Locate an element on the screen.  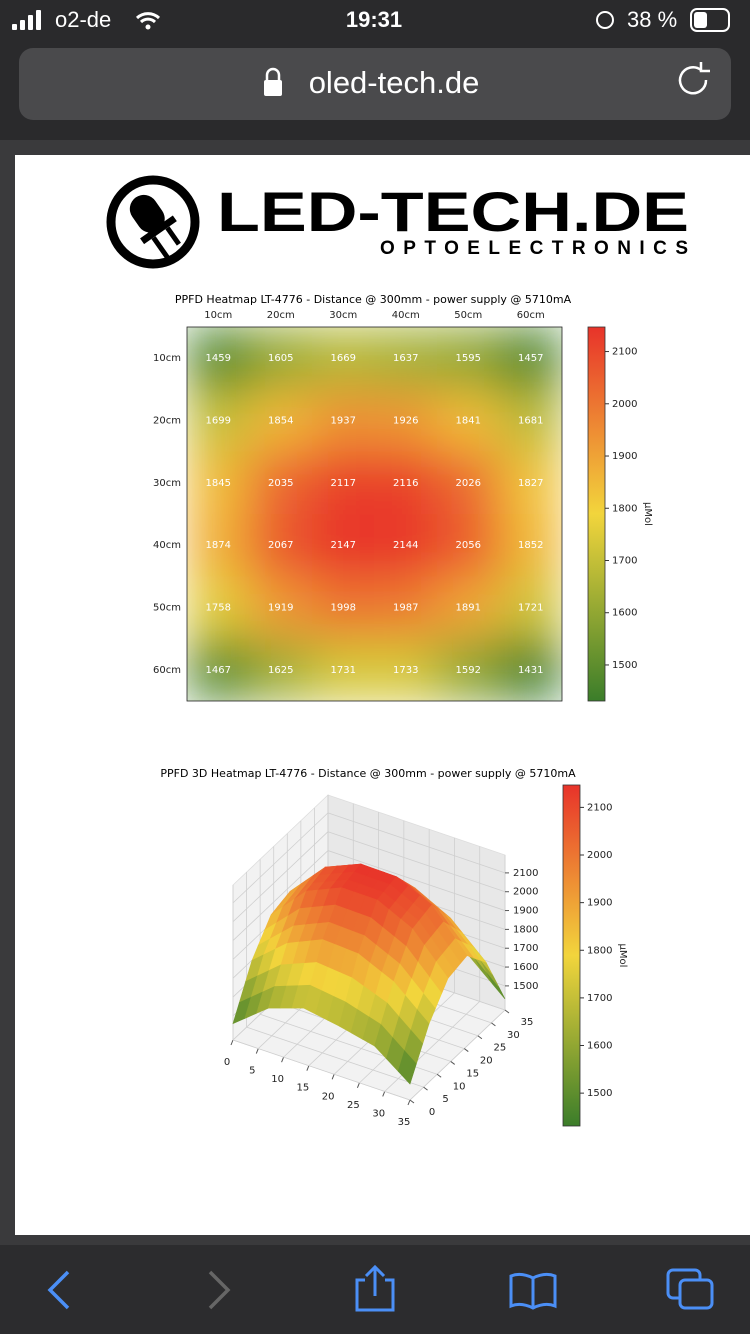
battery-level is located at coordinates (700, 20).